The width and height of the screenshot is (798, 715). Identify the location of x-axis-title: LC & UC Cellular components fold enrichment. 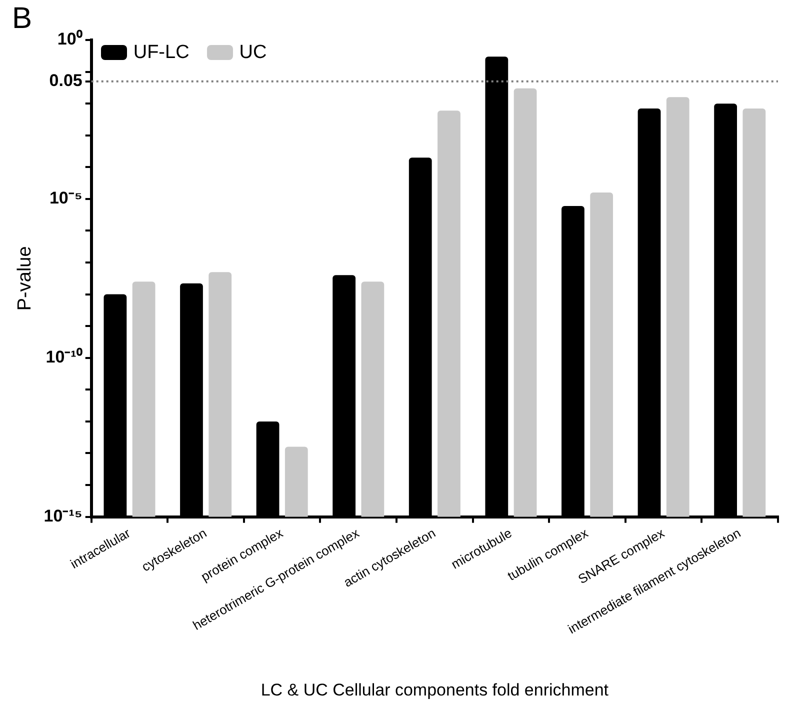
(434, 690).